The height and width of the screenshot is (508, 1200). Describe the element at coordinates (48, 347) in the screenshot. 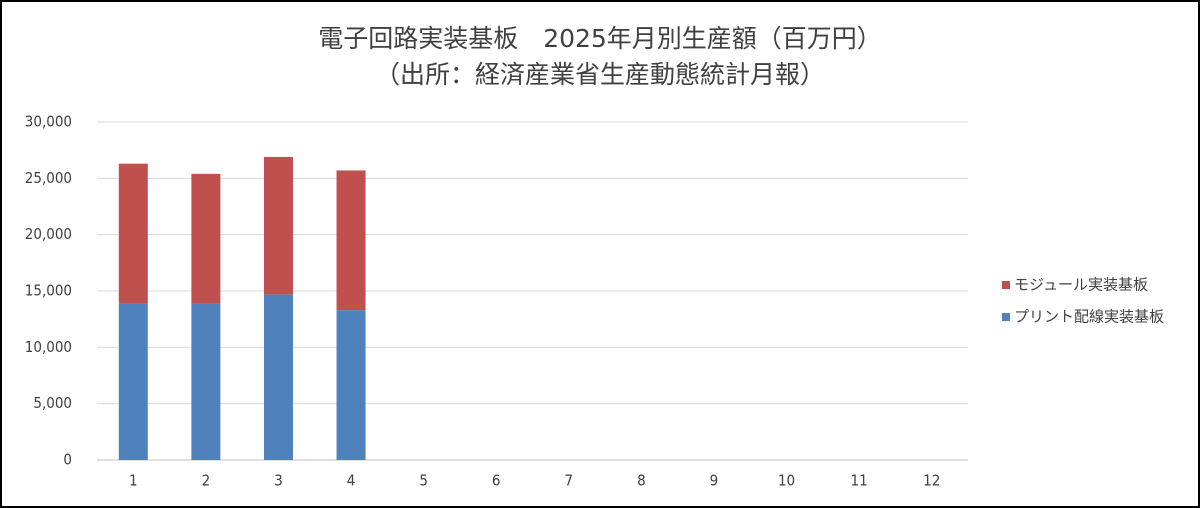

I see `y-tick-label: 10,000` at that location.